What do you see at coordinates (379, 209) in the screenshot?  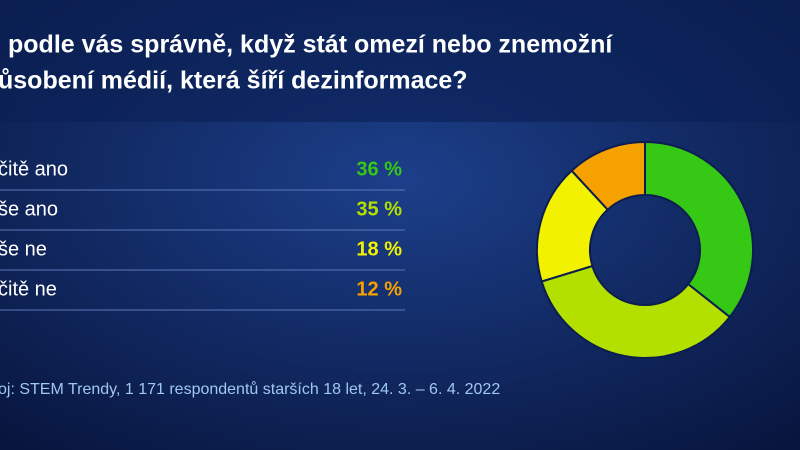 I see `value-label: 35 %` at bounding box center [379, 209].